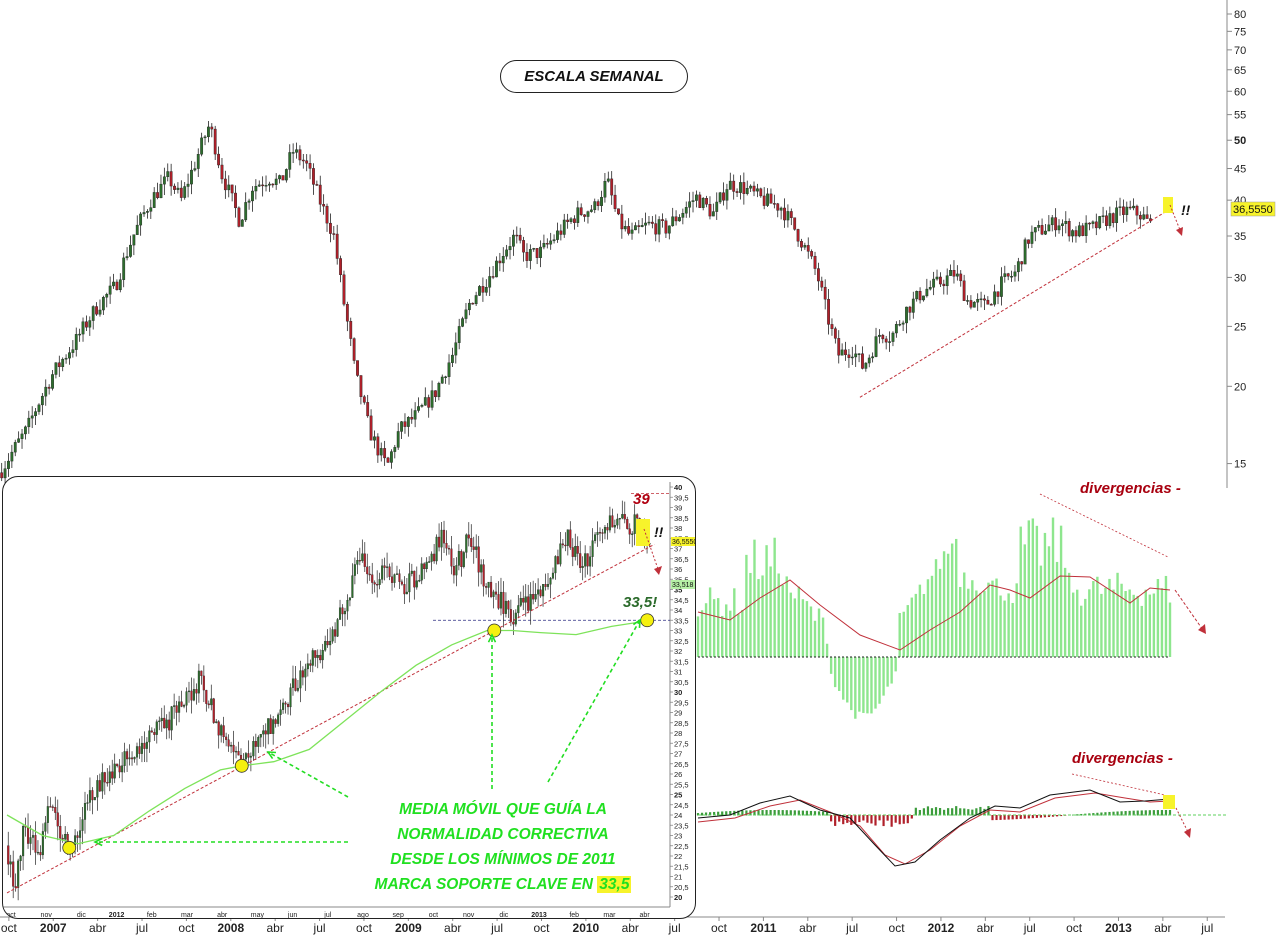 Image resolution: width=1276 pixels, height=936 pixels. I want to click on oscillator-highlight-box, so click(1169, 802).